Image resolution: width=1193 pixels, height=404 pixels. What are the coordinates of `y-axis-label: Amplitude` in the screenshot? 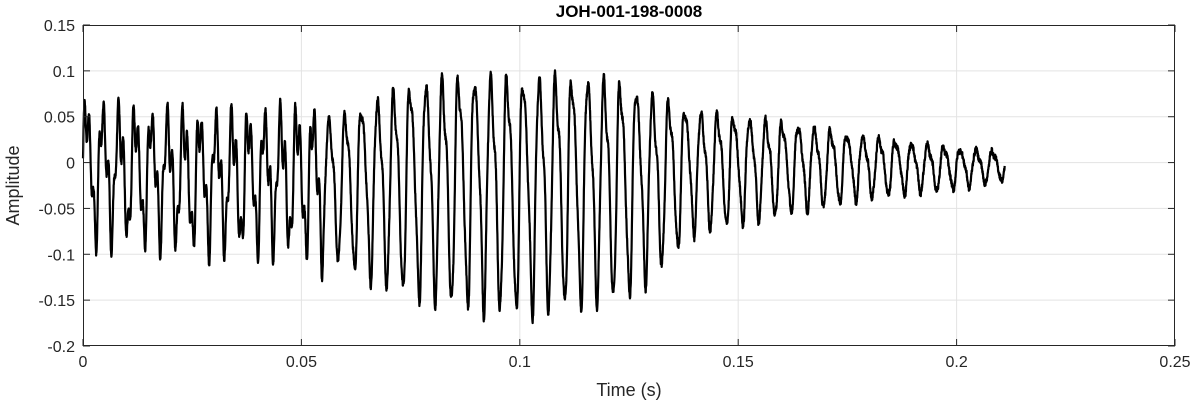 It's located at (13, 185).